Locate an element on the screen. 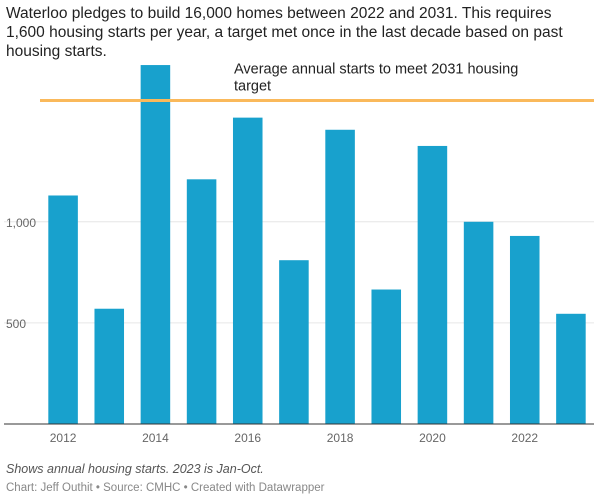 This screenshot has height=500, width=598. x-tick-label: 2022 is located at coordinates (524, 438).